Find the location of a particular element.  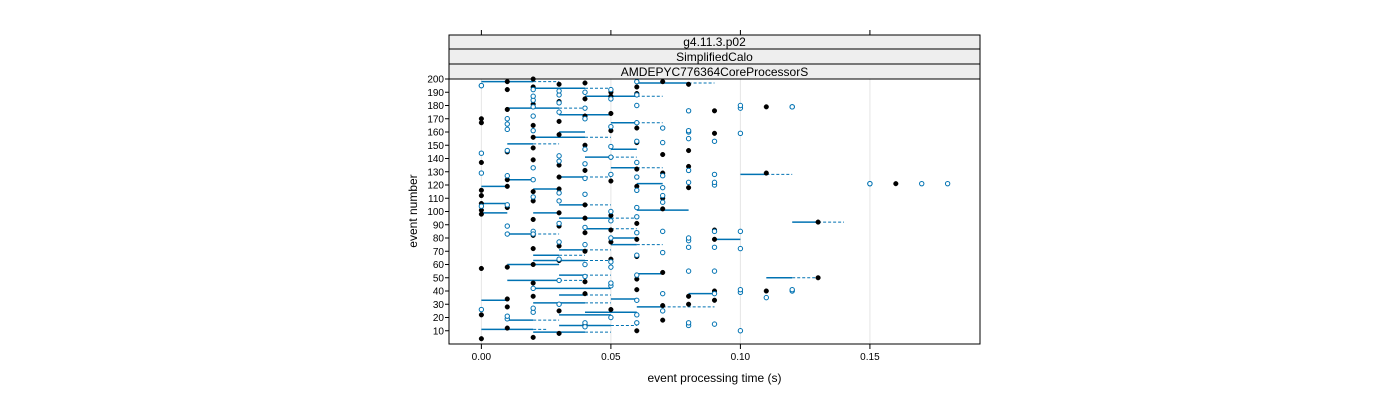

y-tick-label: 40 is located at coordinates (439, 292).